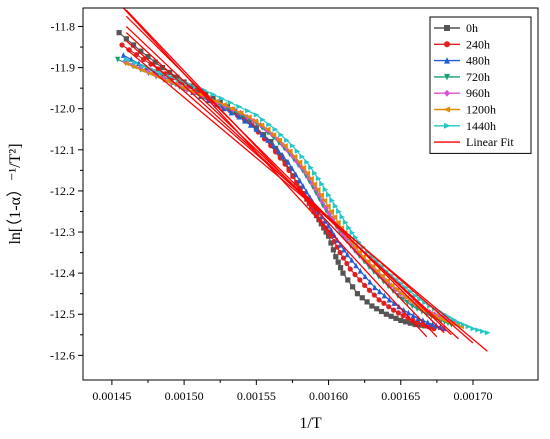 The image size is (550, 439). Describe the element at coordinates (478, 44) in the screenshot. I see `legend-label: 240h` at that location.